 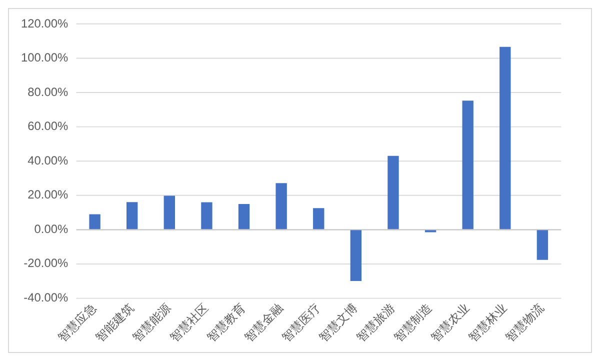 I want to click on y-tick-label: 80.00%, so click(x=48, y=91).